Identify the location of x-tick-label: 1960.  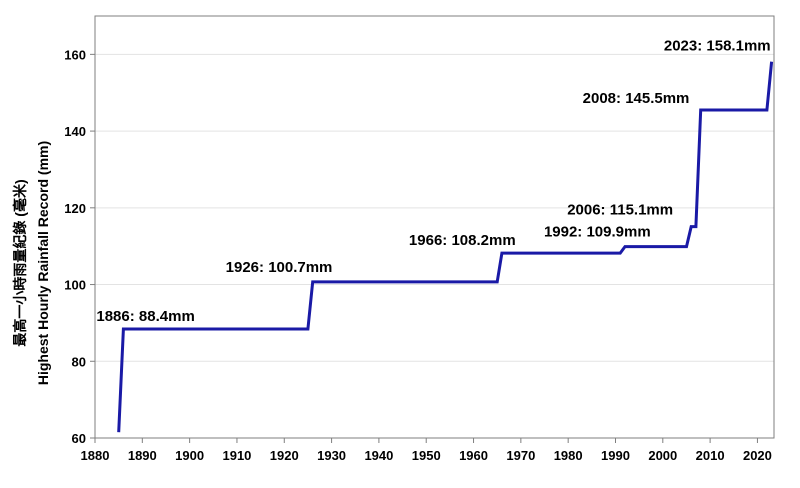
(473, 455).